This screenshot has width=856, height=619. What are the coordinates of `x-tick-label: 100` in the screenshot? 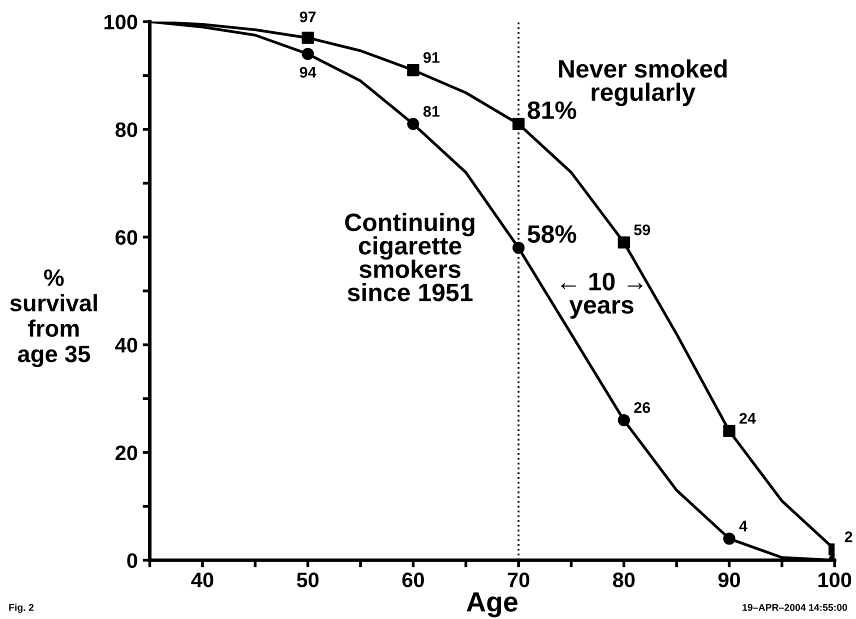 It's located at (835, 580).